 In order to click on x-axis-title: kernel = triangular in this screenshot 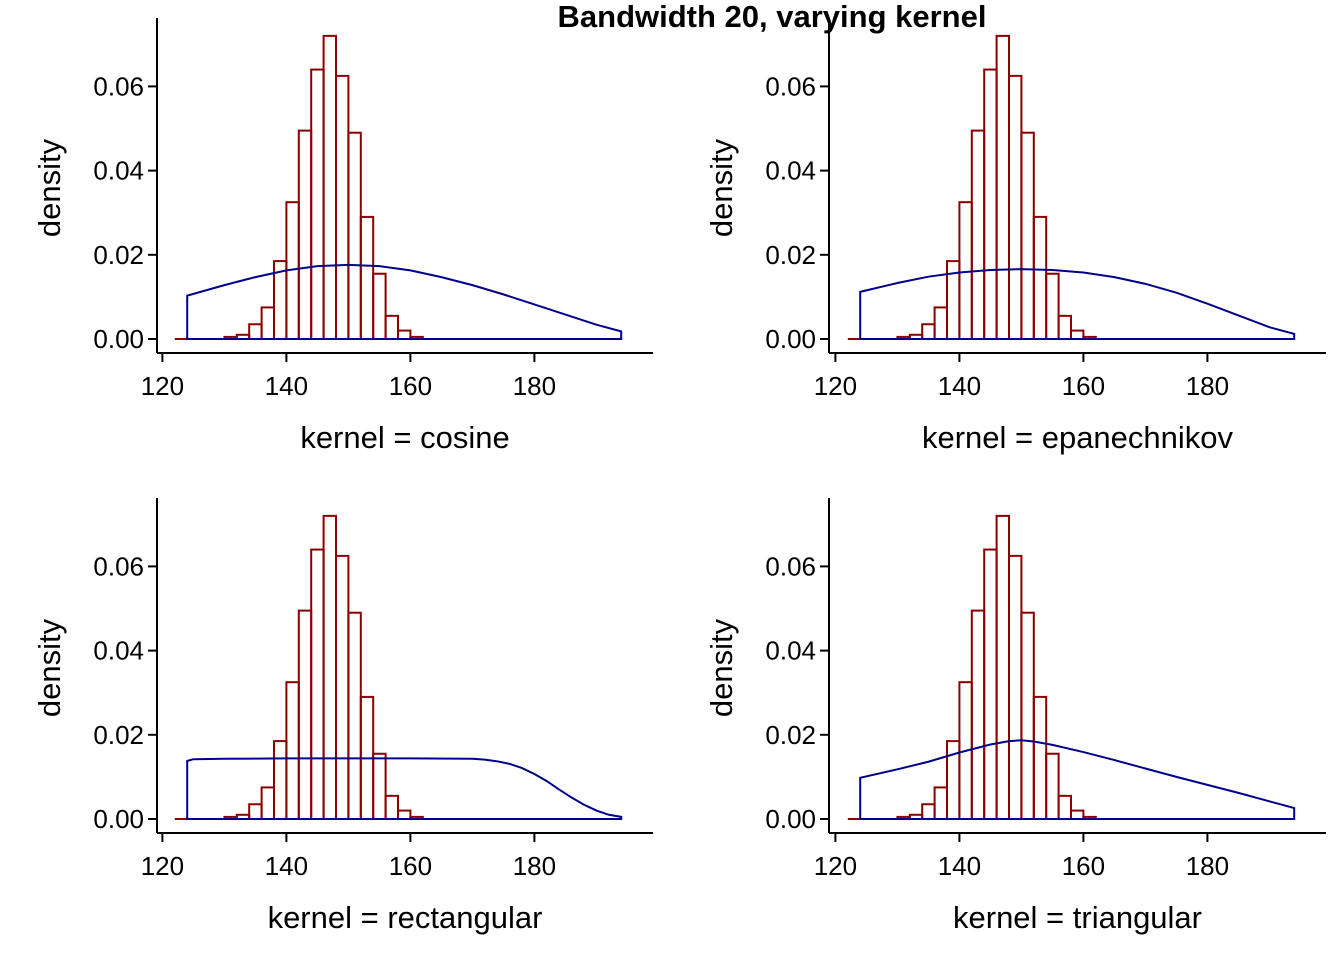, I will do `click(1077, 917)`.